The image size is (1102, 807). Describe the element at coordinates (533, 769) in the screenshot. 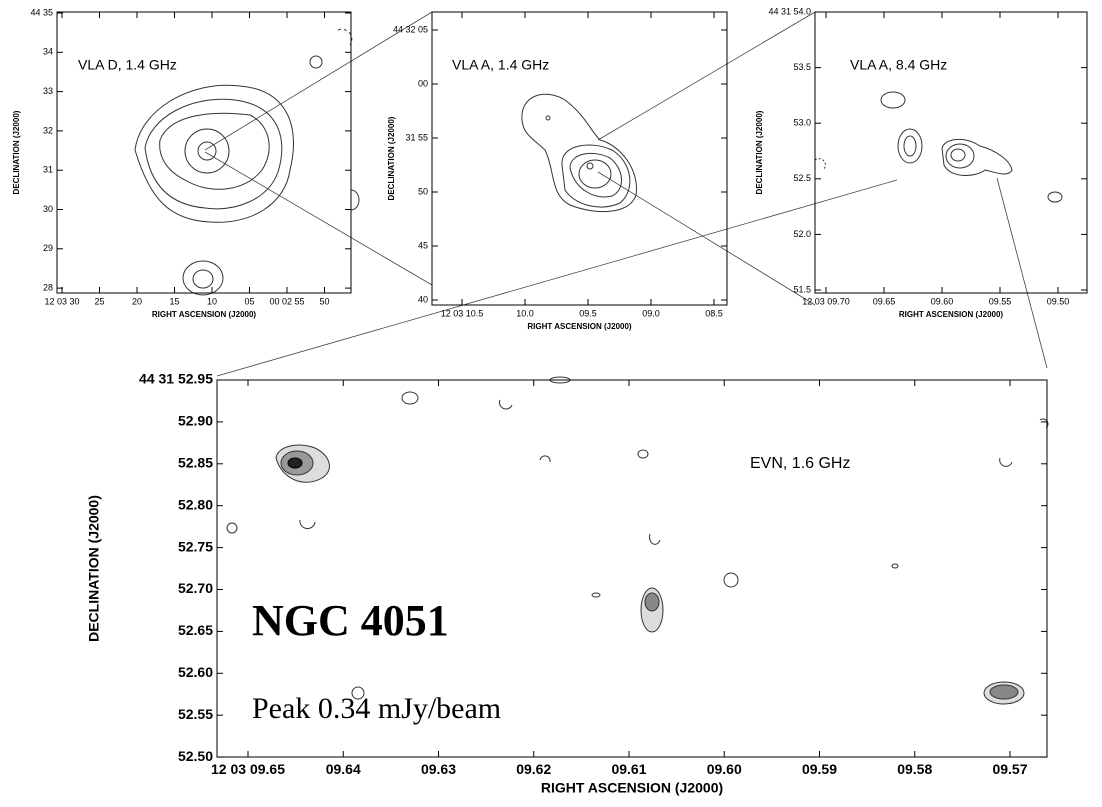

I see `x-tick-label: 09.62` at that location.